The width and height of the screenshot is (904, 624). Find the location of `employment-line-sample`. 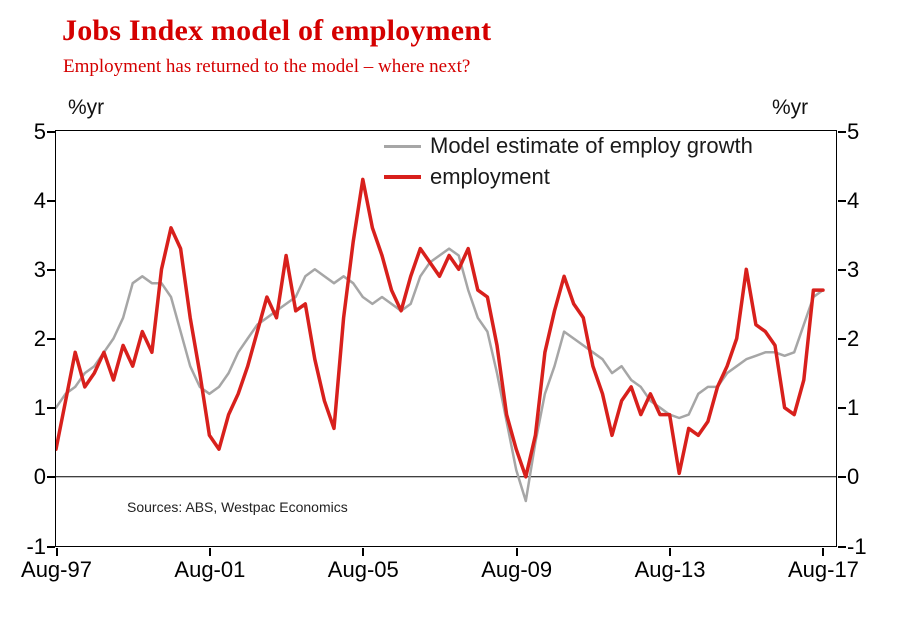

employment-line-sample is located at coordinates (402, 177).